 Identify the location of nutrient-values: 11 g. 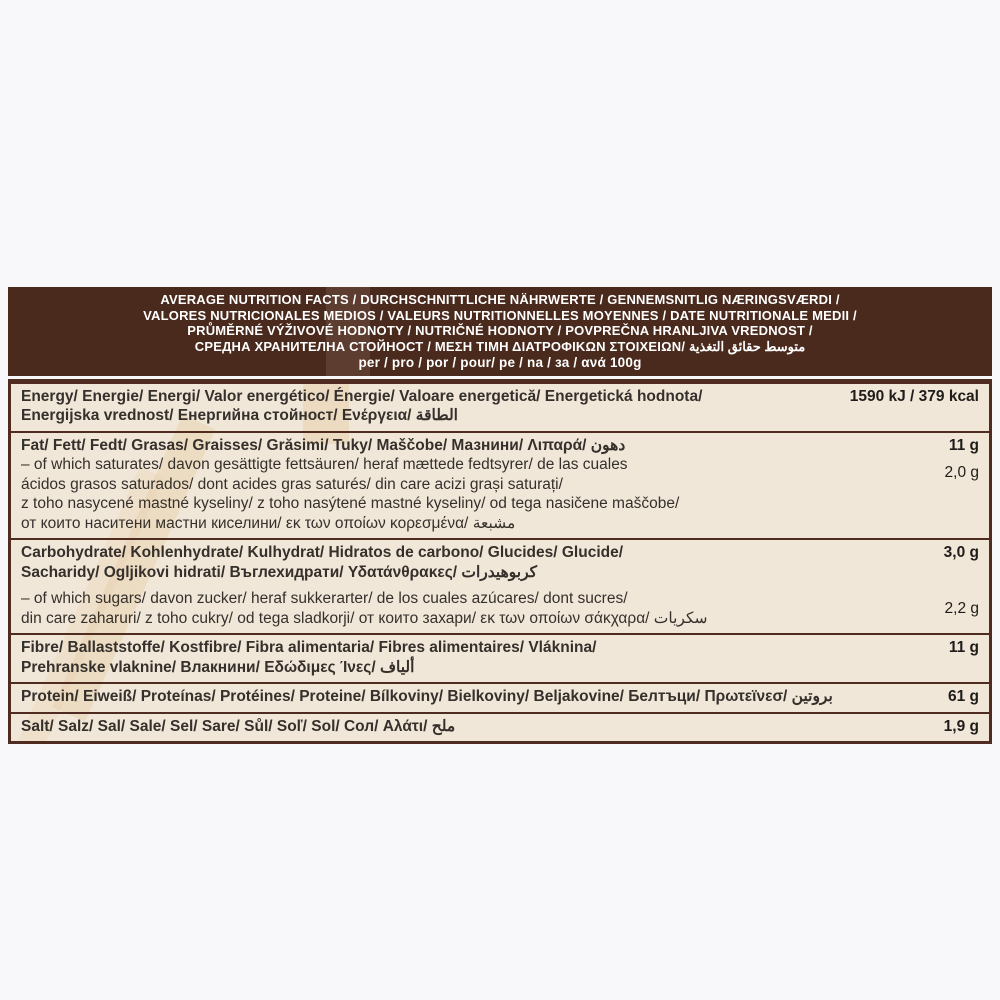
(957, 657).